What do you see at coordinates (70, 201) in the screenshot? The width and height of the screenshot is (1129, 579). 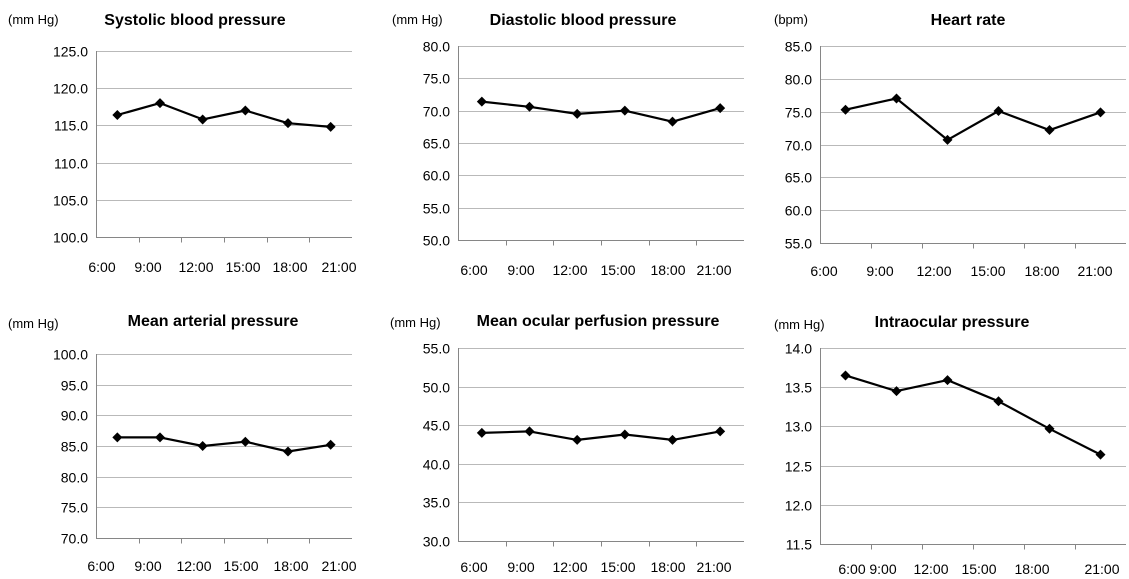 I see `y-tick-label: 105.0` at bounding box center [70, 201].